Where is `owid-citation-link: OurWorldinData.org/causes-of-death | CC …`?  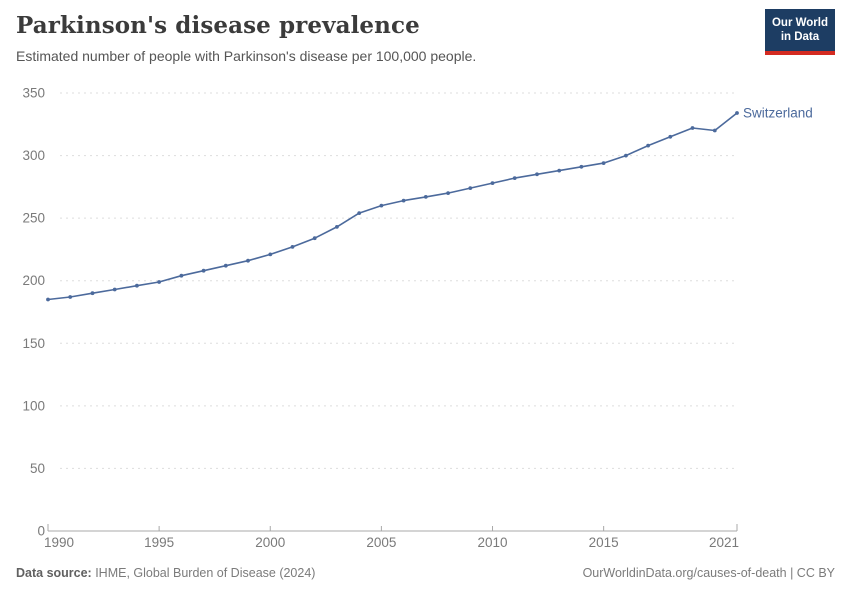 owid-citation-link: OurWorldinData.org/causes-of-death | CC … is located at coordinates (708, 573).